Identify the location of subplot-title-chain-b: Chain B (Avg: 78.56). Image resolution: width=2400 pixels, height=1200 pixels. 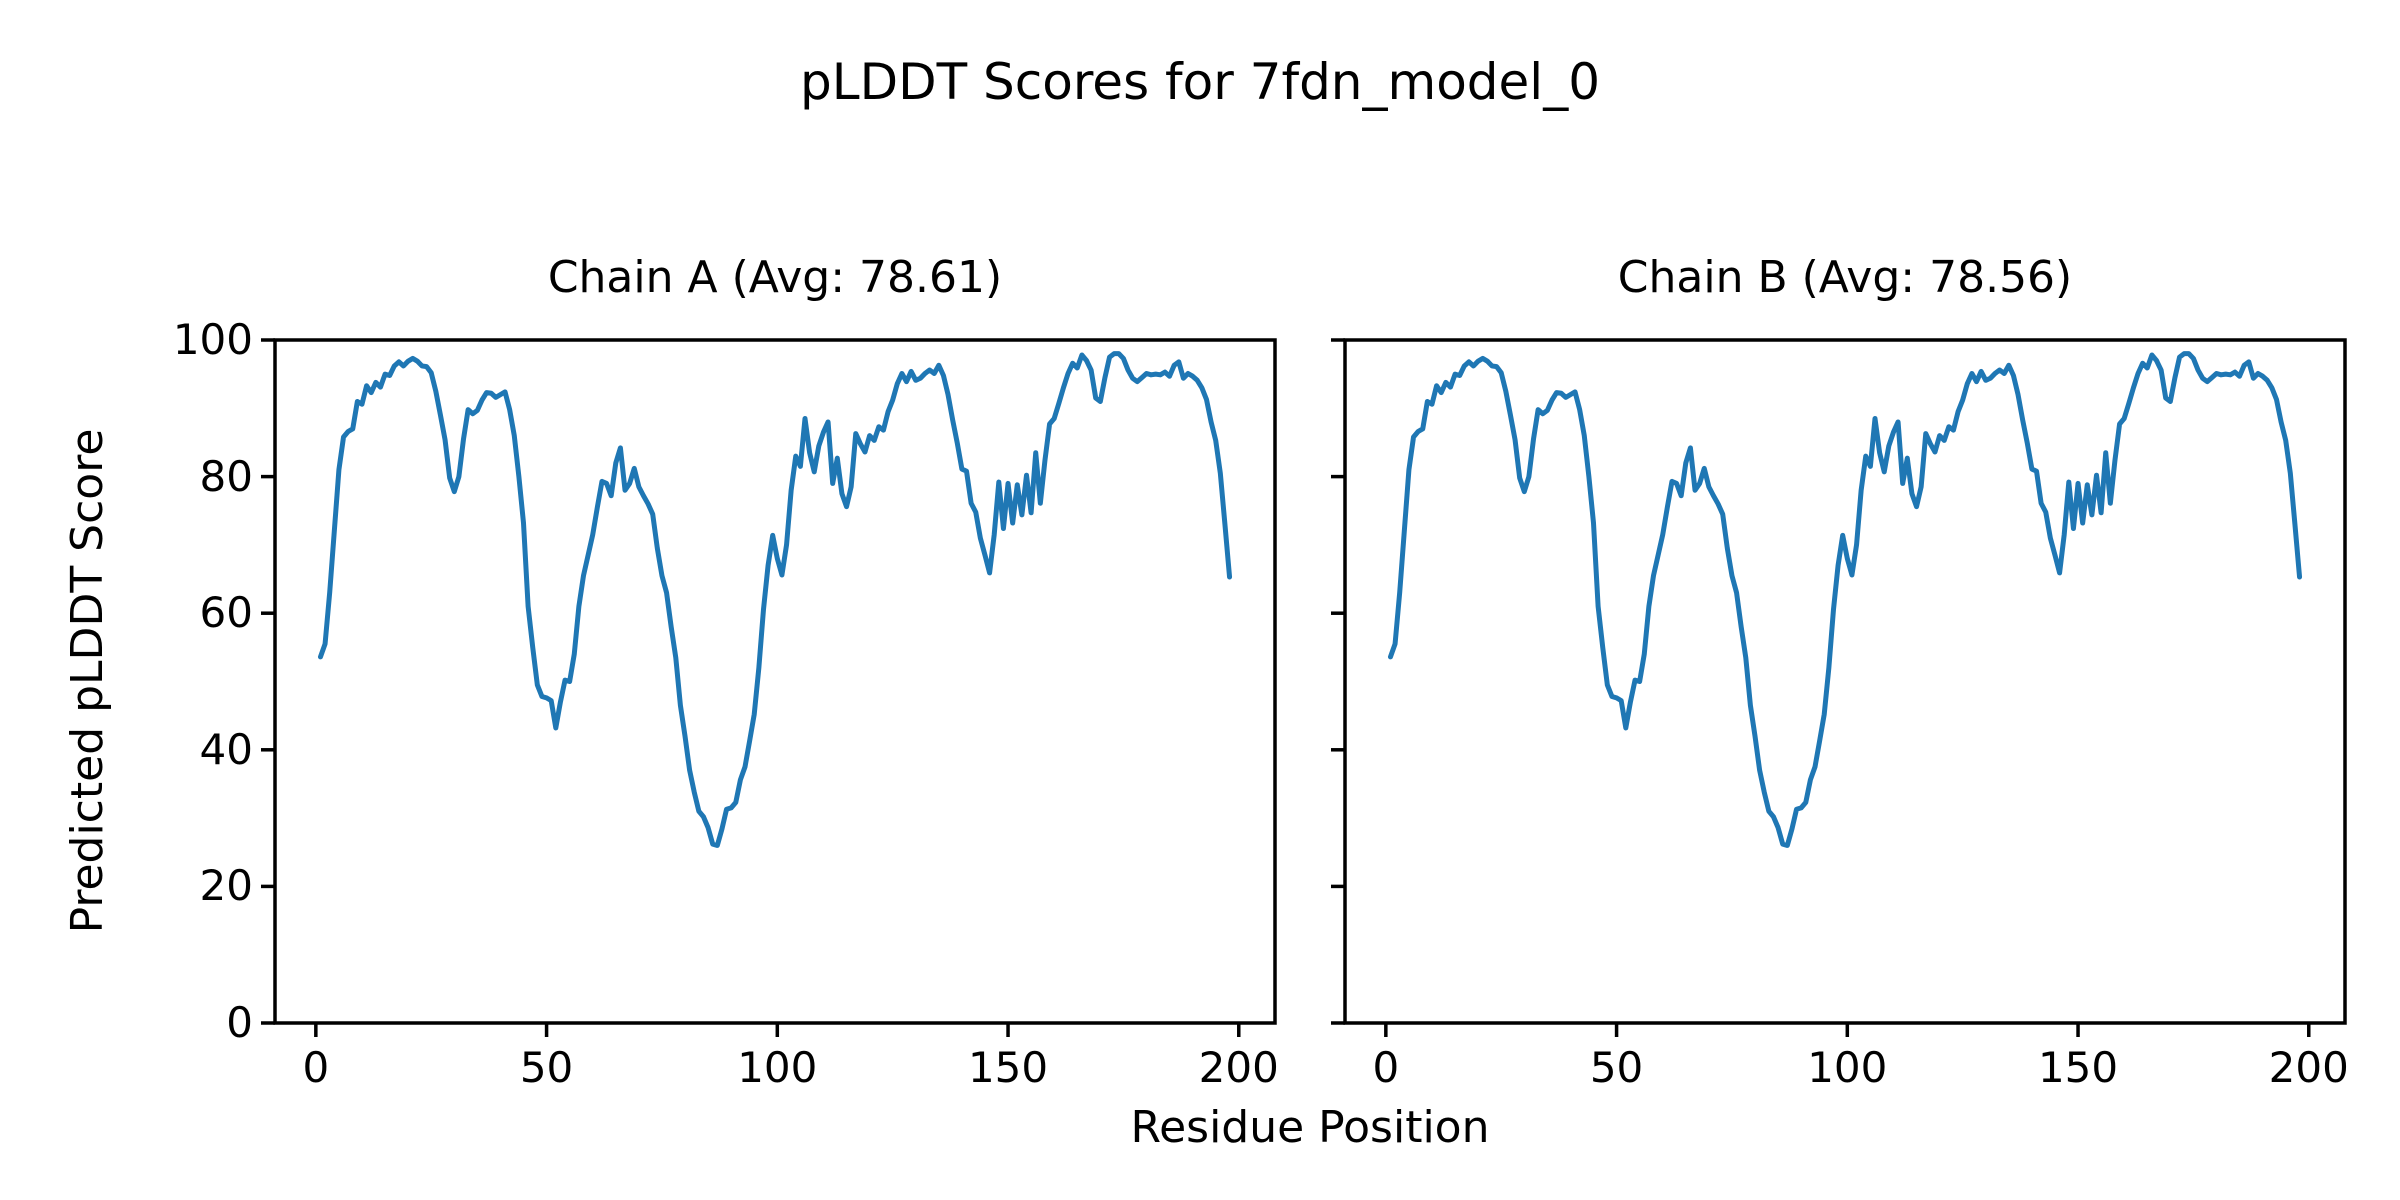
(1845, 277).